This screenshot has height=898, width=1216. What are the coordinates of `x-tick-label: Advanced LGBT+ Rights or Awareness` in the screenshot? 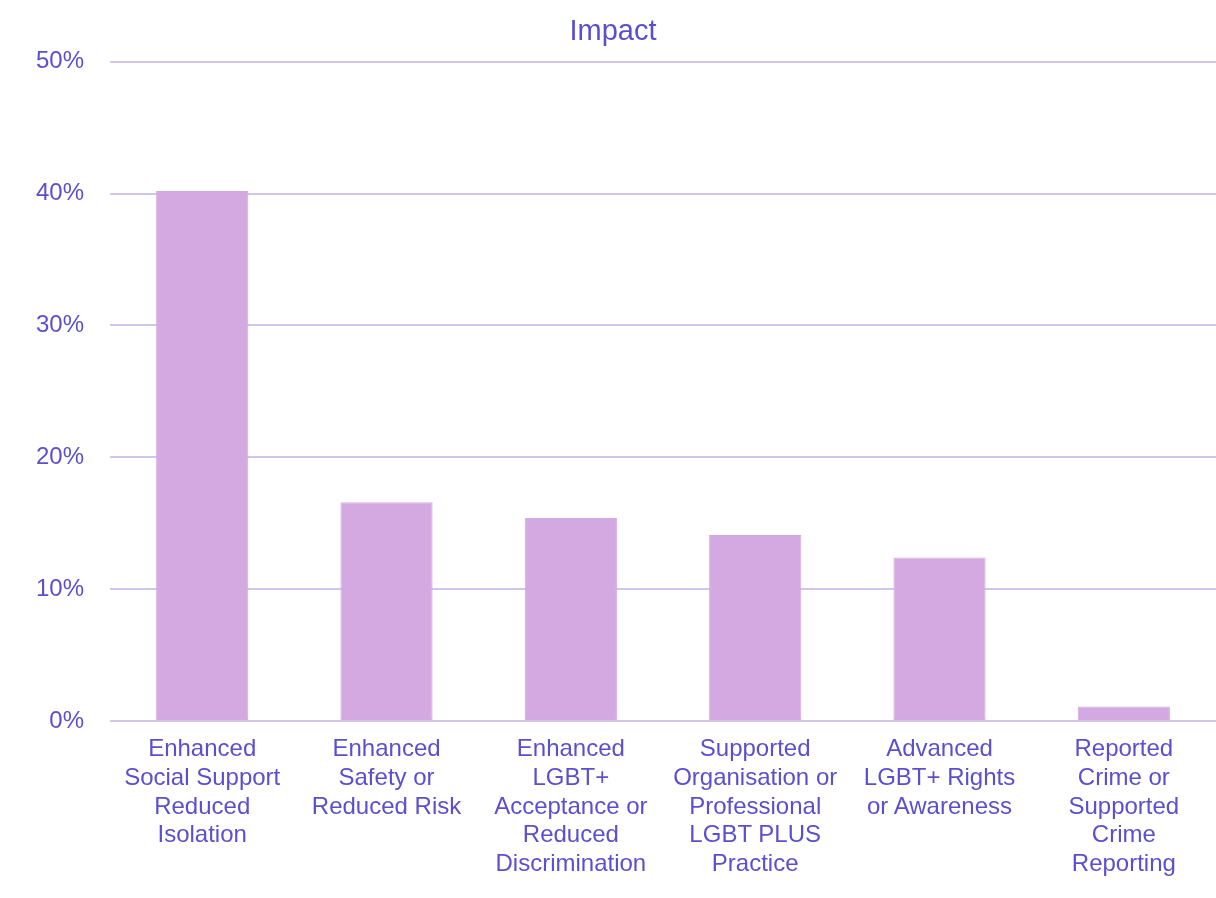 It's located at (939, 776).